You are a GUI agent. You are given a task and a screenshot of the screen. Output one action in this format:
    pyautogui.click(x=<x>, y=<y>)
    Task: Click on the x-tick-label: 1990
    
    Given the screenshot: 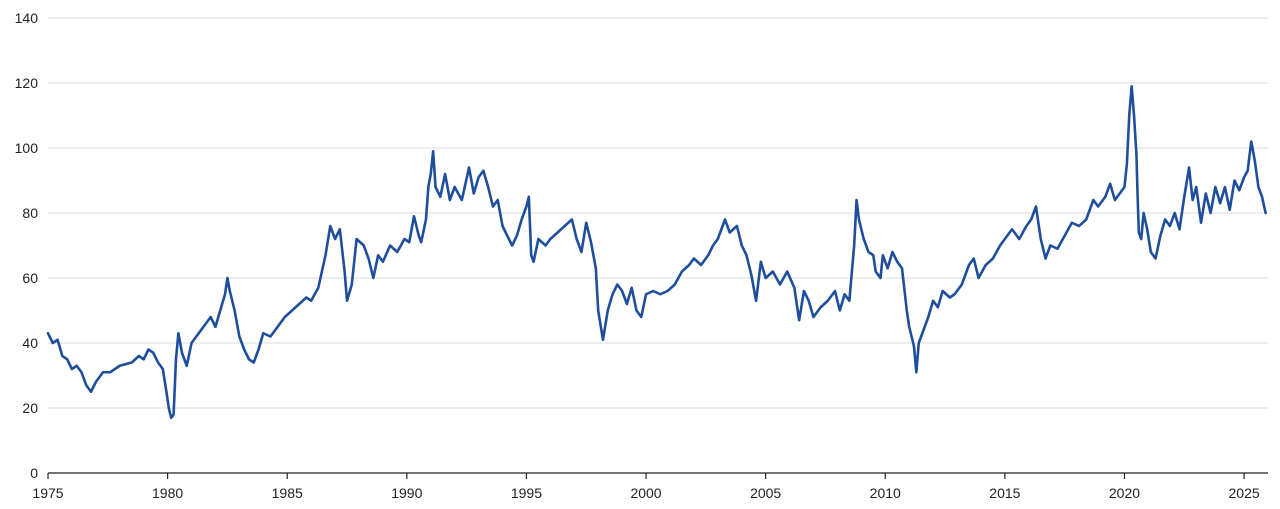 What is the action you would take?
    pyautogui.click(x=406, y=493)
    